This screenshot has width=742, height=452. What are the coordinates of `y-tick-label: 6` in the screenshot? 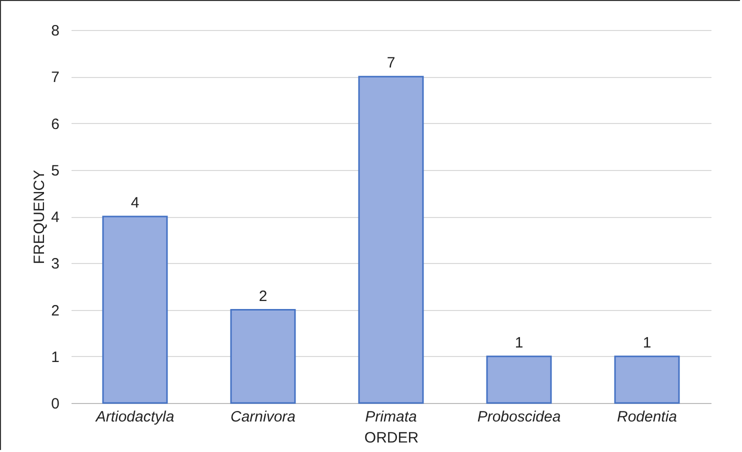 It's located at (55, 124).